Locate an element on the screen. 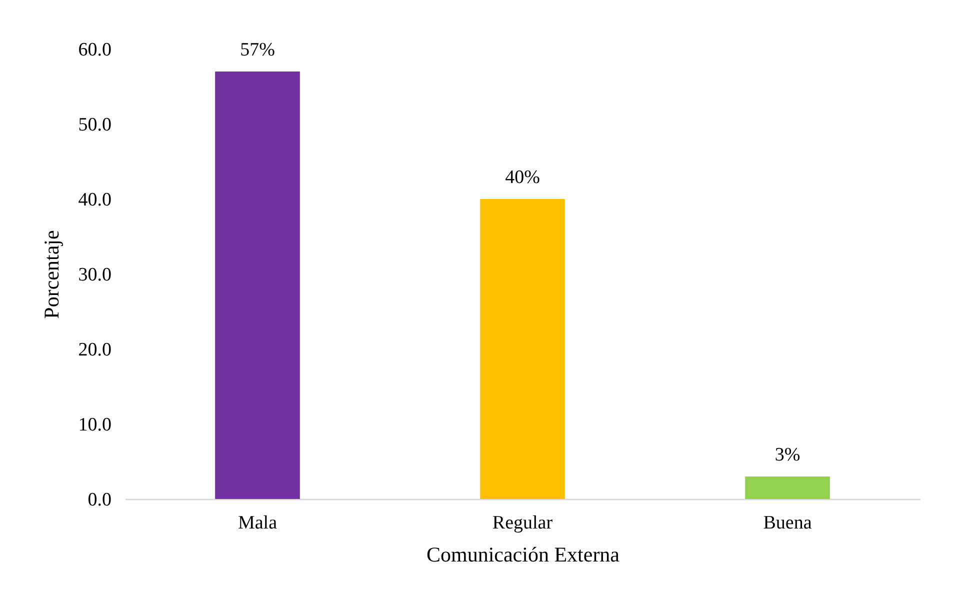 The width and height of the screenshot is (956, 594). y-tick-label: 0.0 is located at coordinates (100, 500).